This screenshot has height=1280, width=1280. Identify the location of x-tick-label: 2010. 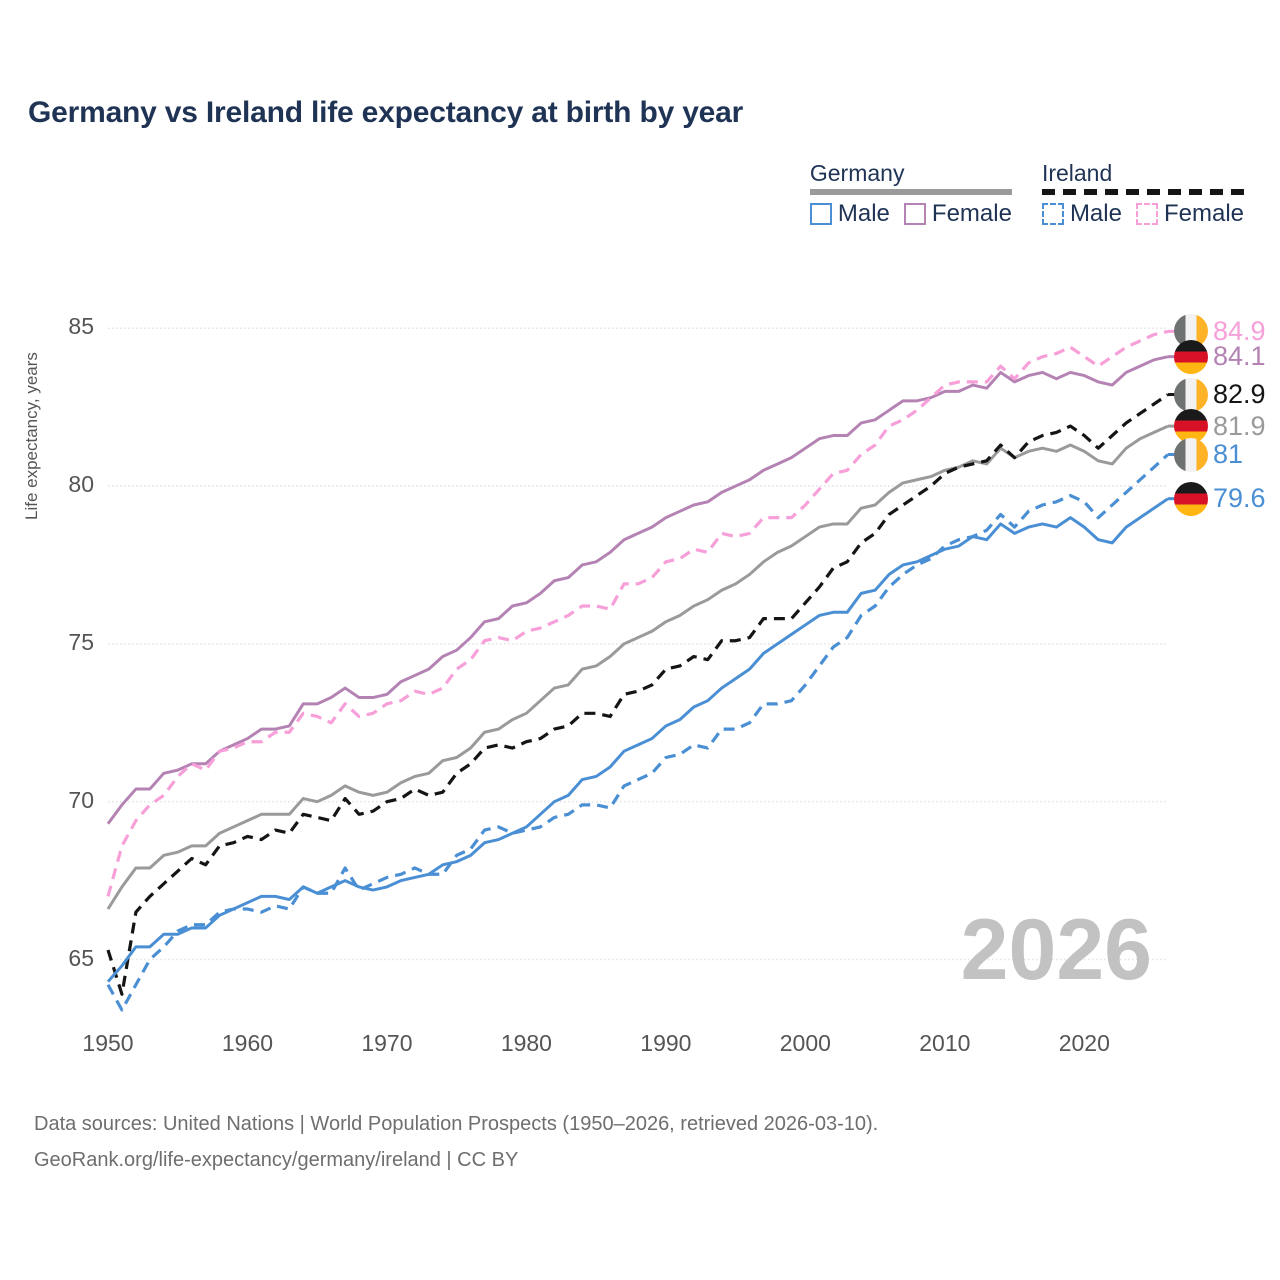
(945, 1043).